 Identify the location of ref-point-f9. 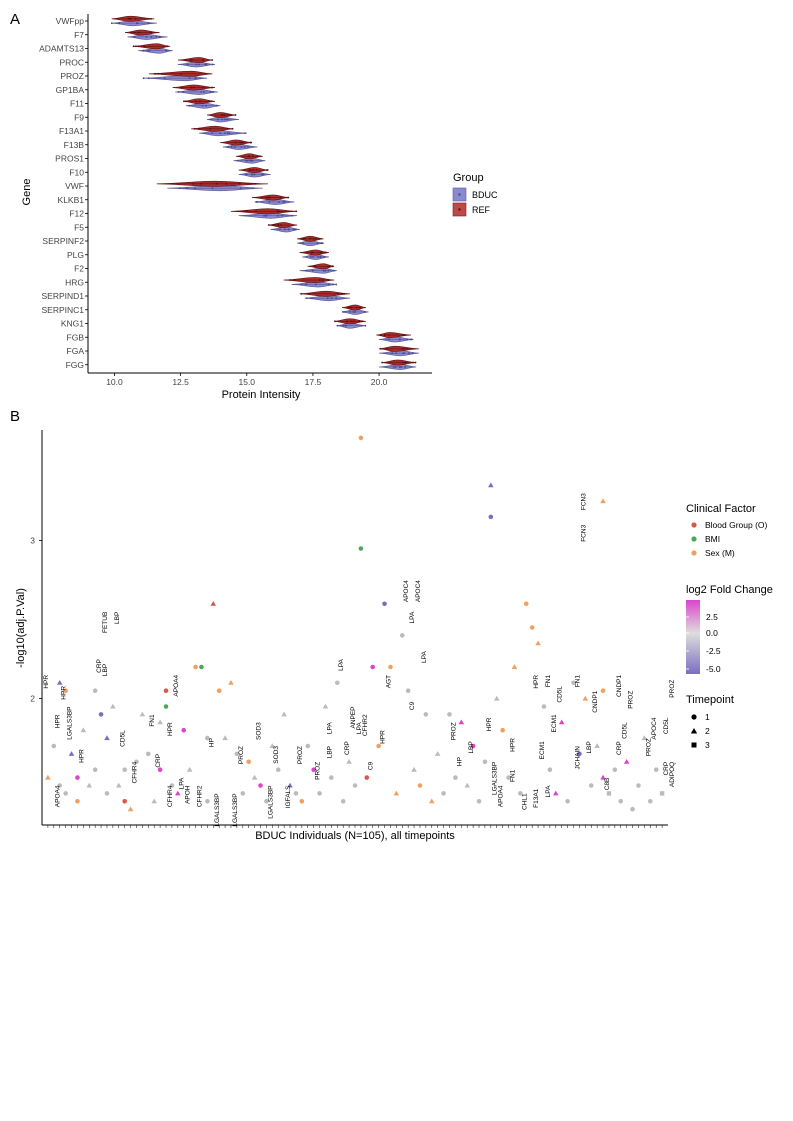
(235, 115).